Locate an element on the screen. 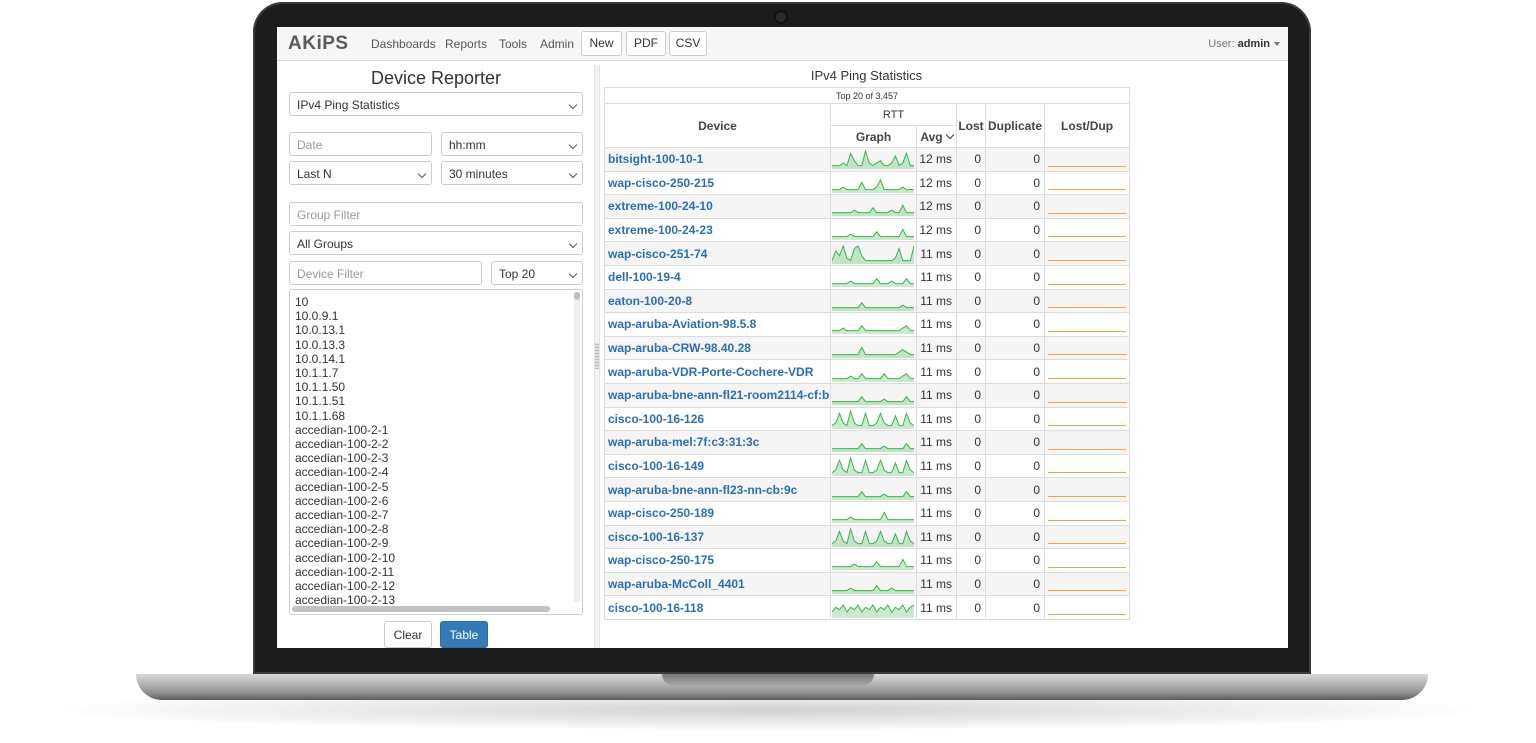 The image size is (1536, 743). device-link: extreme-100-24-23 is located at coordinates (717, 230).